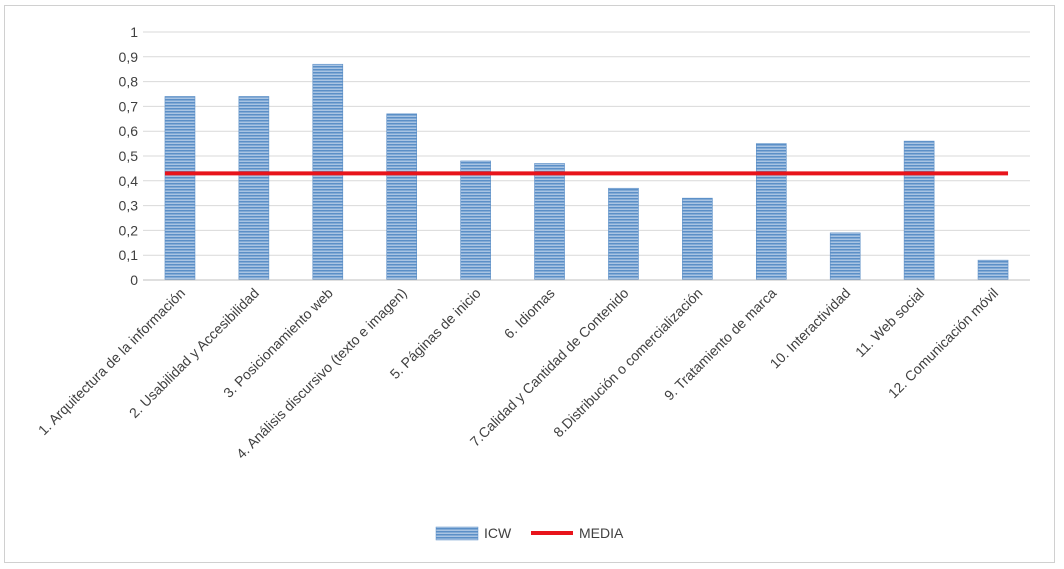 This screenshot has width=1064, height=569. I want to click on legend: ICW MEDIA, so click(529, 533).